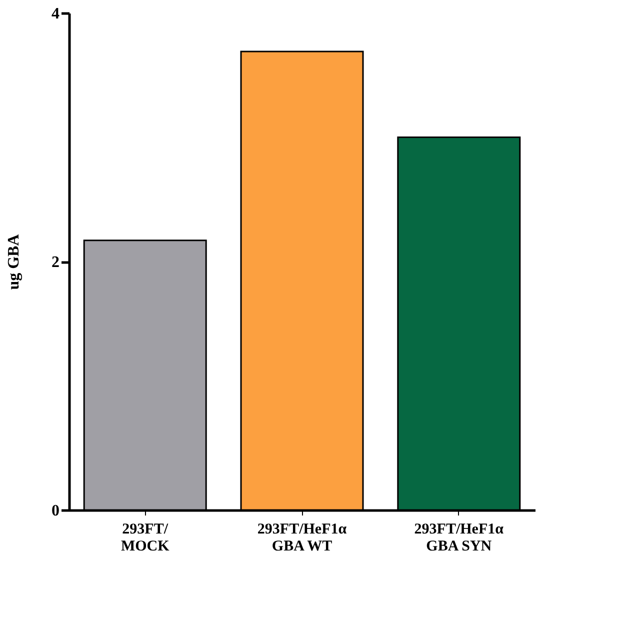 This screenshot has width=636, height=639. I want to click on x-tick-label: 293FT/ MOCK, so click(145, 538).